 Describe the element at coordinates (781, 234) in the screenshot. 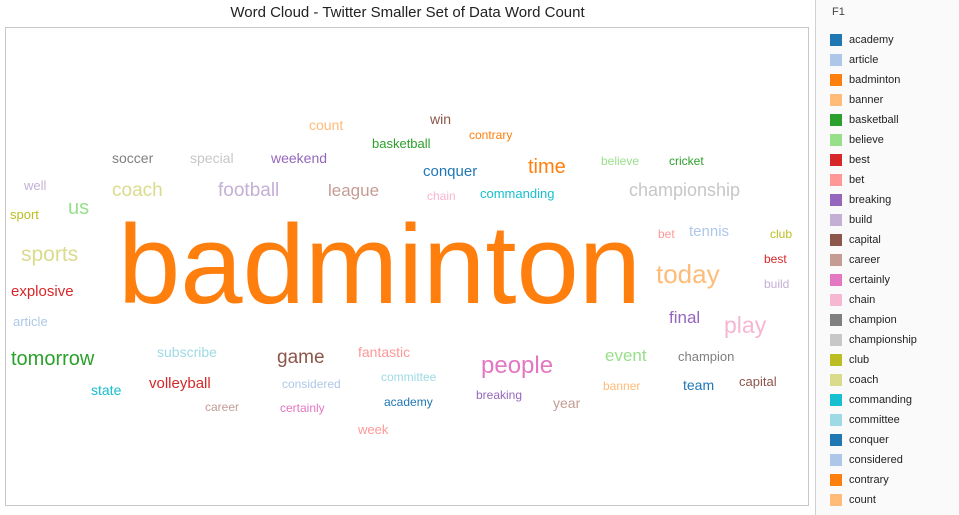

I see `word-club: club` at that location.